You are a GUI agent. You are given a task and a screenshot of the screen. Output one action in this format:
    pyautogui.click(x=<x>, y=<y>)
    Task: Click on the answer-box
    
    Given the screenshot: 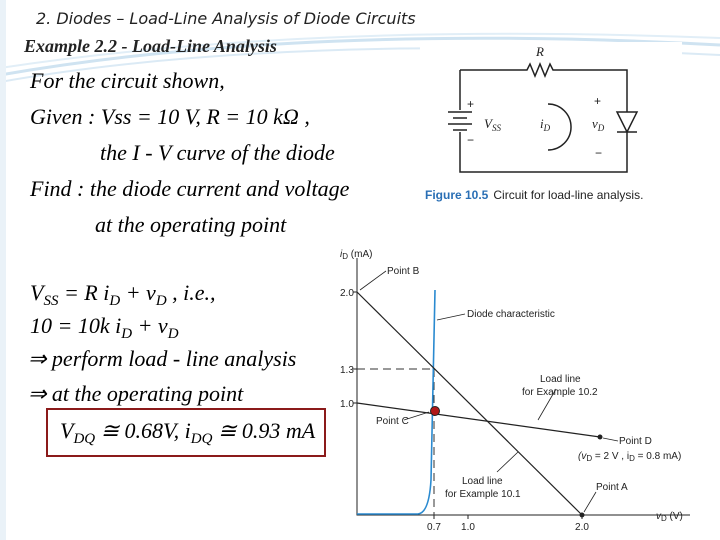 What is the action you would take?
    pyautogui.click(x=186, y=432)
    